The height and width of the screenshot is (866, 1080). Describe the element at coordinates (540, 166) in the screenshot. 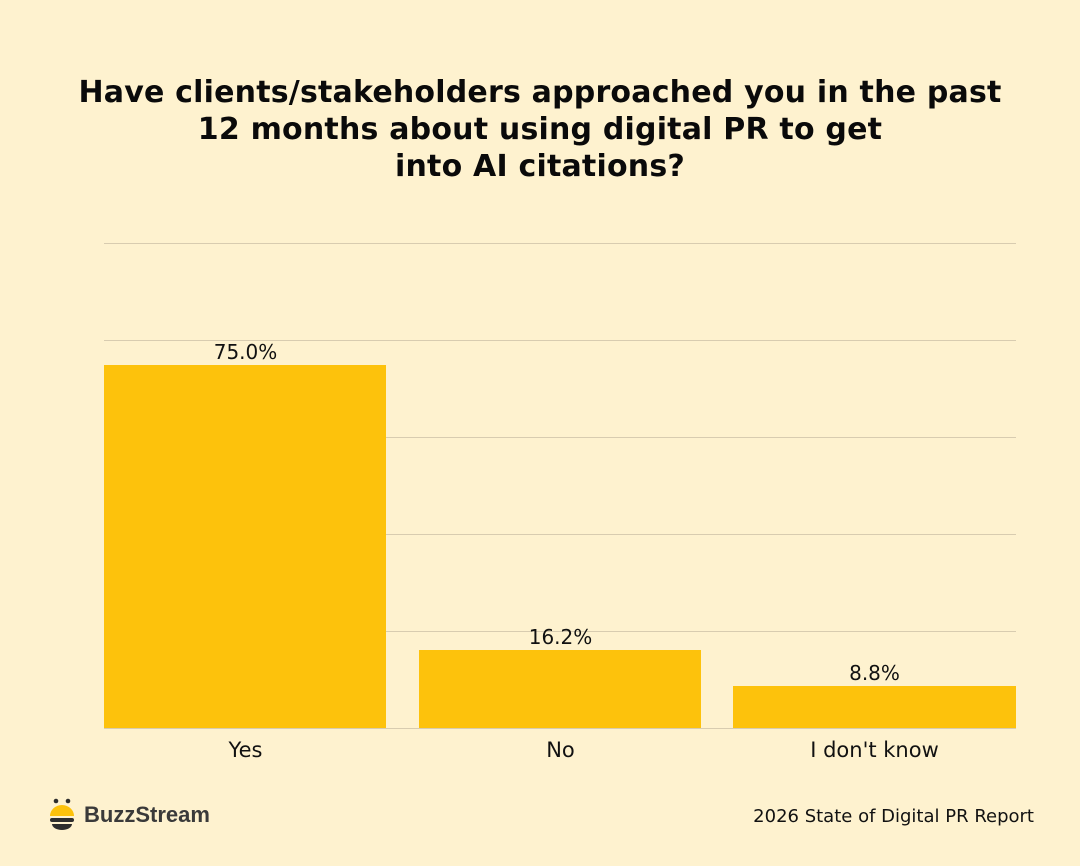

I see `title-line-3: into AI citations?` at that location.